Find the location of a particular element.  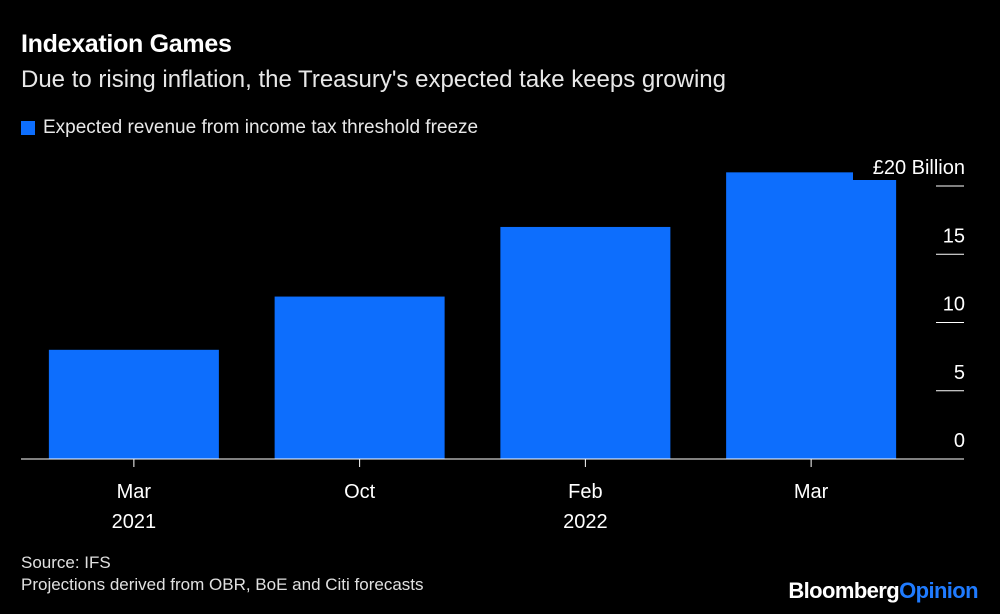

brand-opinion: Opinion is located at coordinates (939, 590).